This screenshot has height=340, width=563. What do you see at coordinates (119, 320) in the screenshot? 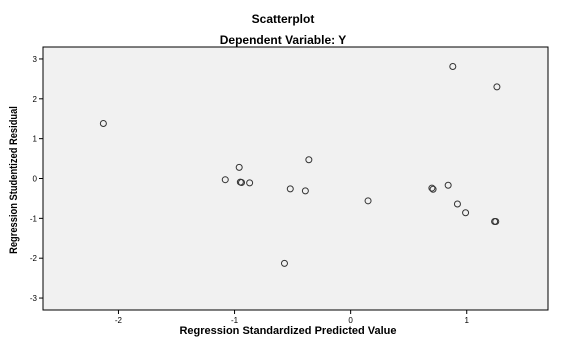
I see `x-tick-label: -2` at bounding box center [119, 320].